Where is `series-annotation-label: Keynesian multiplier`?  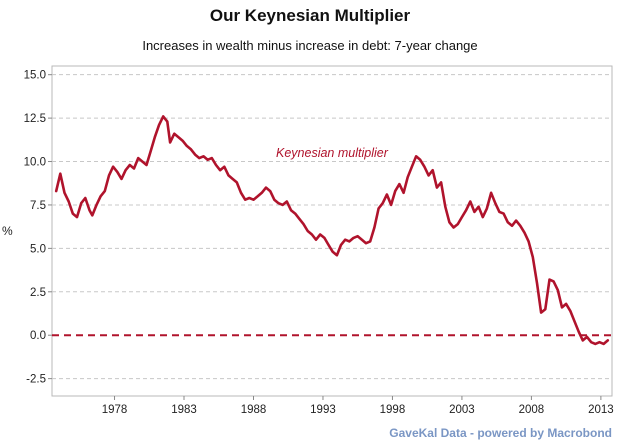 series-annotation-label: Keynesian multiplier is located at coordinates (332, 153).